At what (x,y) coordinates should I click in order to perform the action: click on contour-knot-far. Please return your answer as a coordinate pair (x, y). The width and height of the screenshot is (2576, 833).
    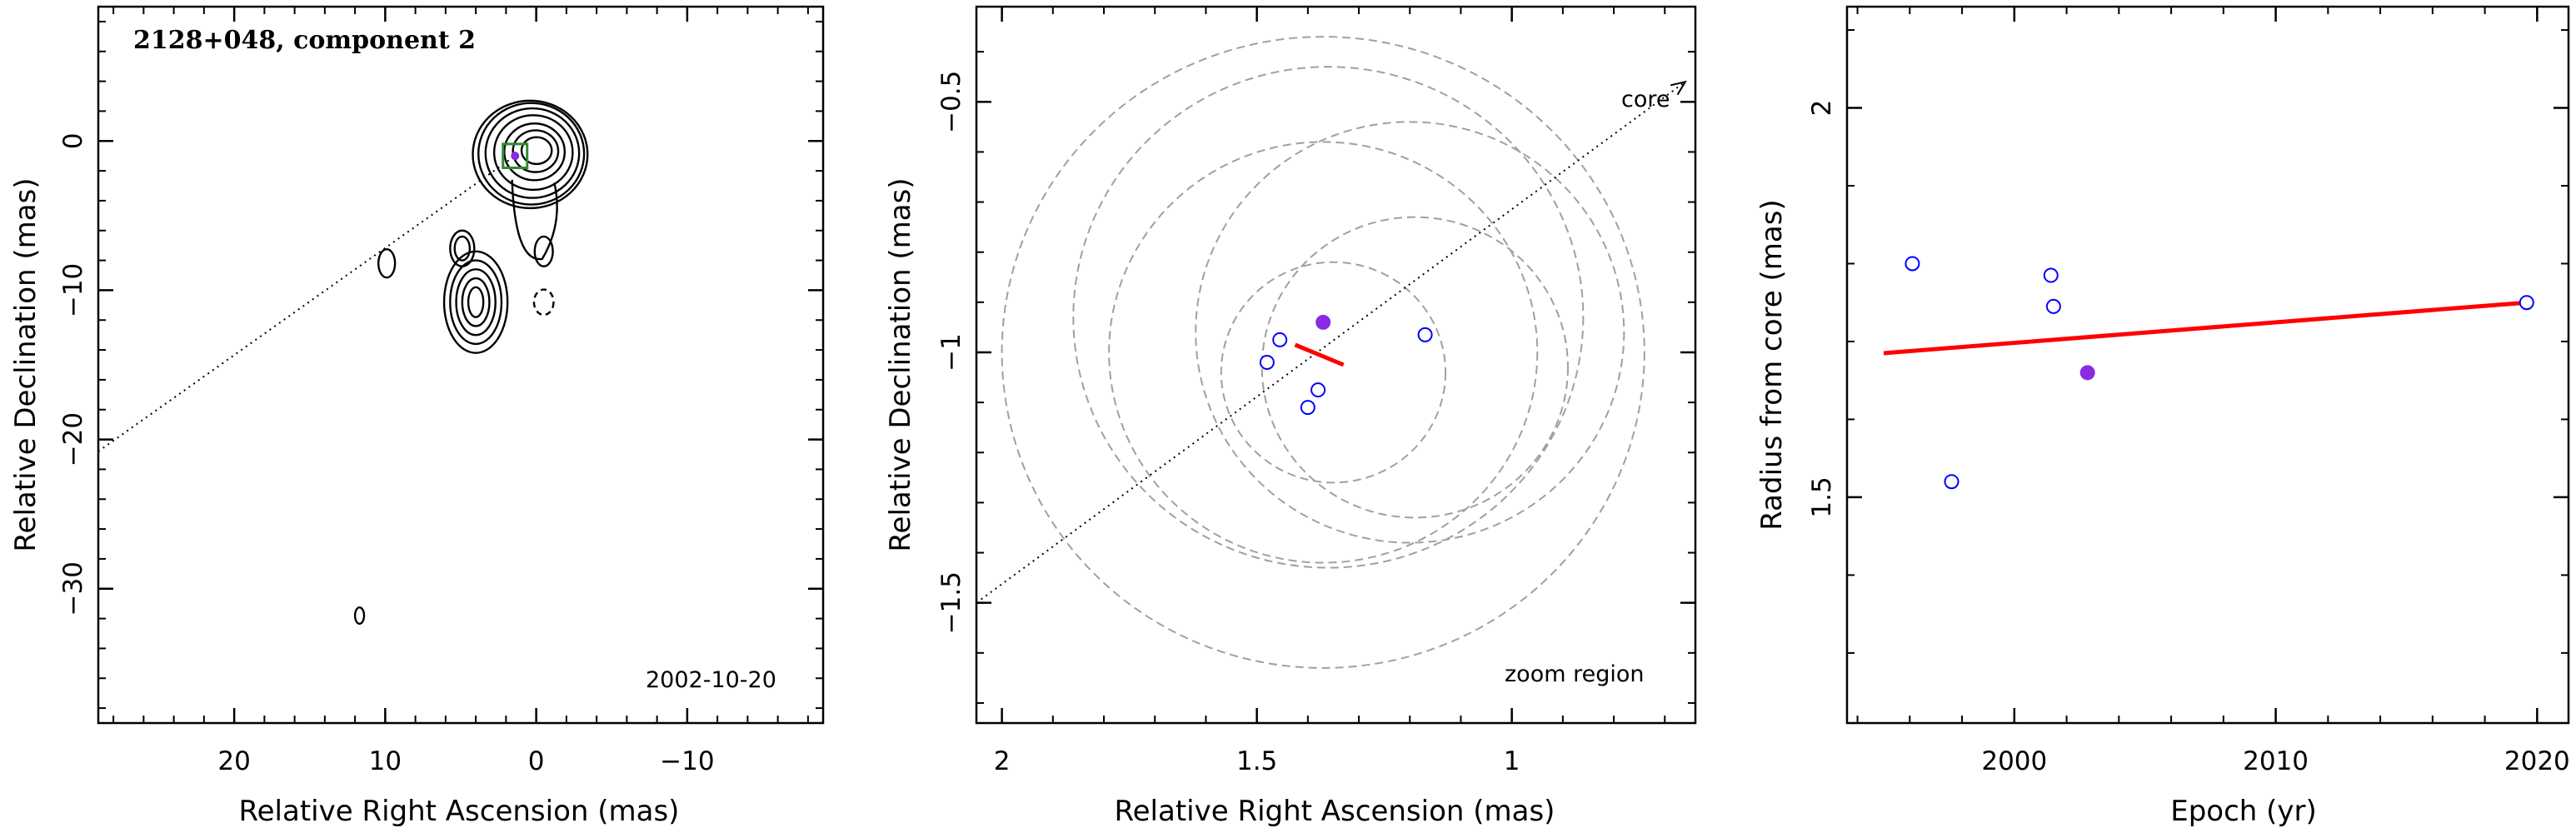
    Looking at the image, I should click on (359, 616).